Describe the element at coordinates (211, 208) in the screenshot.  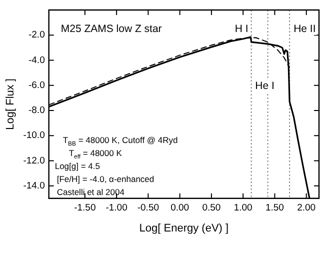
I see `x-tick-label: 0.50` at that location.